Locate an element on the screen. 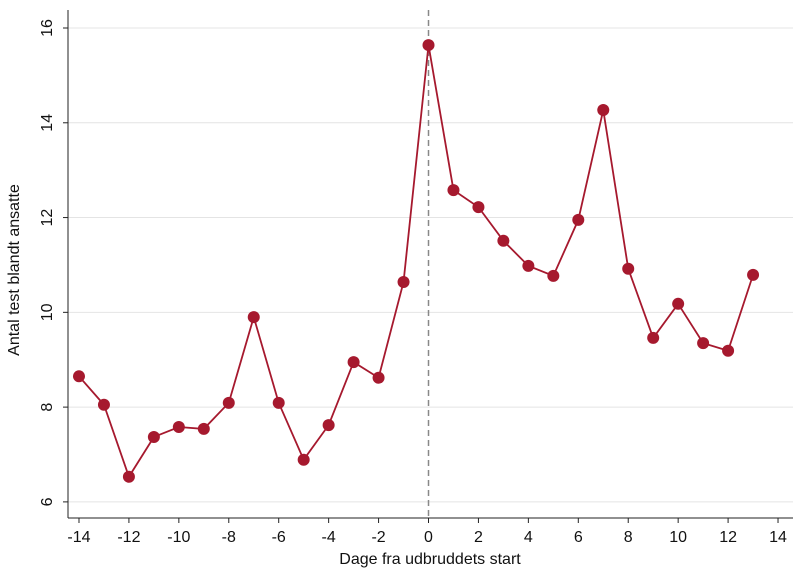 The width and height of the screenshot is (793, 569). x-tick-label: -14 is located at coordinates (78, 537).